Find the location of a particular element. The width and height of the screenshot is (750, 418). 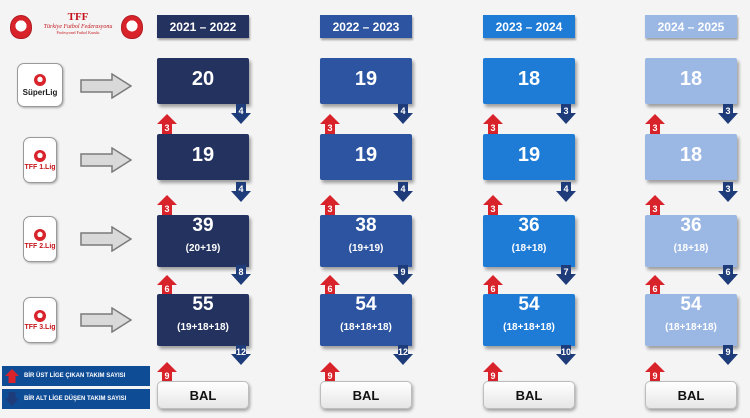

season-header-2024-2025: 2024 – 2025 is located at coordinates (691, 26).